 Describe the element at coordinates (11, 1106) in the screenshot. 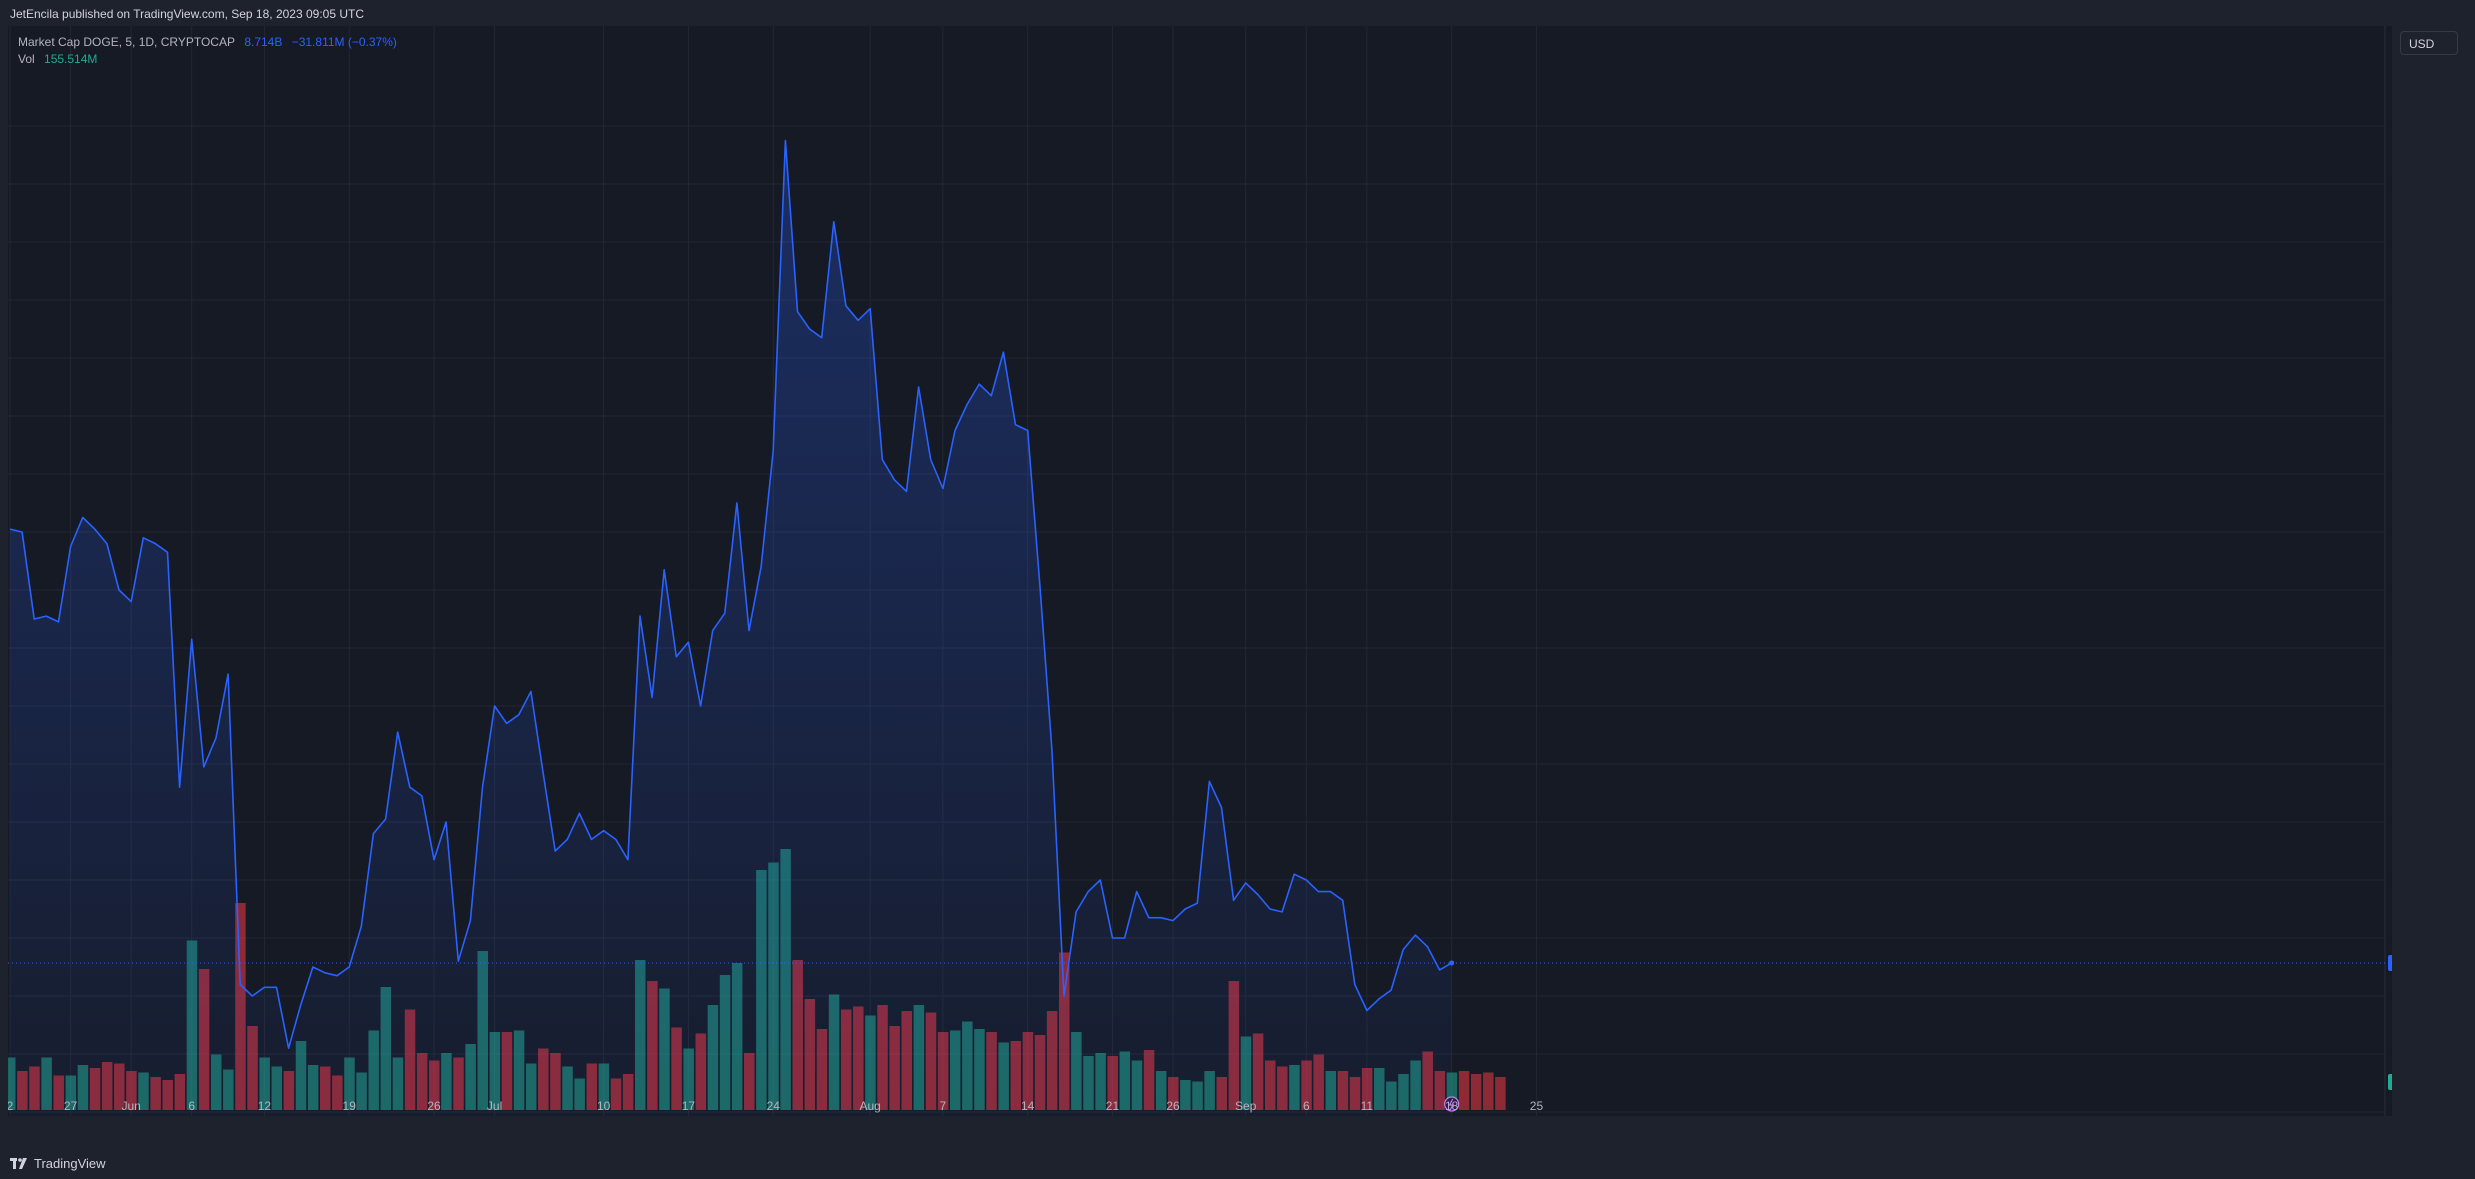

I see `x-tick-label: 2` at that location.